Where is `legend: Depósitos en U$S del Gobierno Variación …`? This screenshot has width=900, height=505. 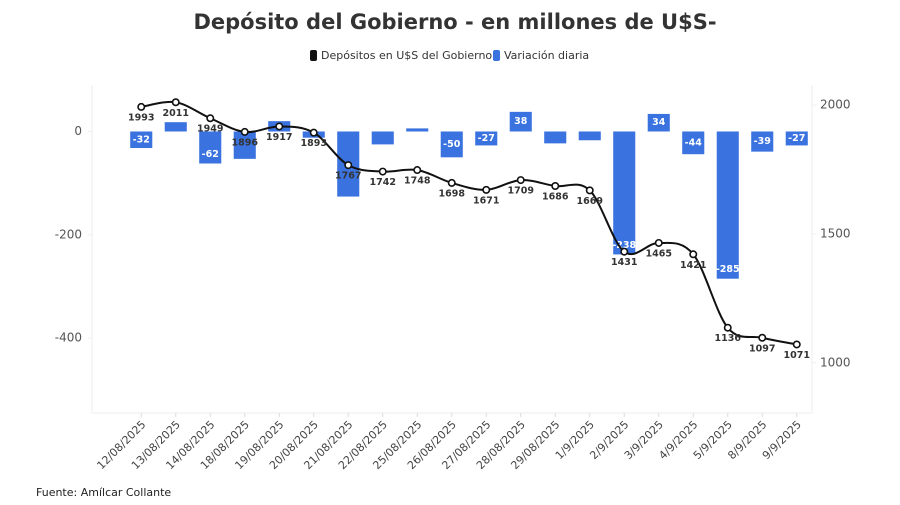
legend: Depósitos en U$S del Gobierno Variación … is located at coordinates (449, 55).